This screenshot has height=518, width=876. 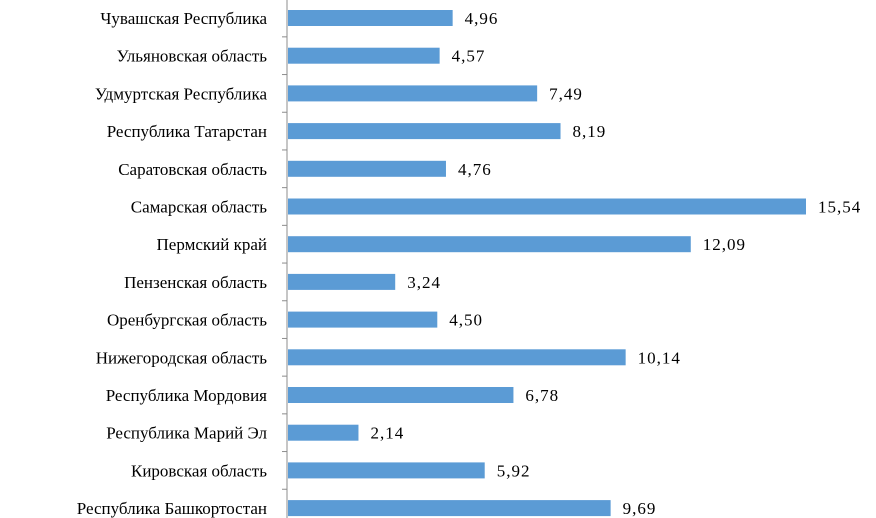 What do you see at coordinates (640, 508) in the screenshot?
I see `value-label: 9,69` at bounding box center [640, 508].